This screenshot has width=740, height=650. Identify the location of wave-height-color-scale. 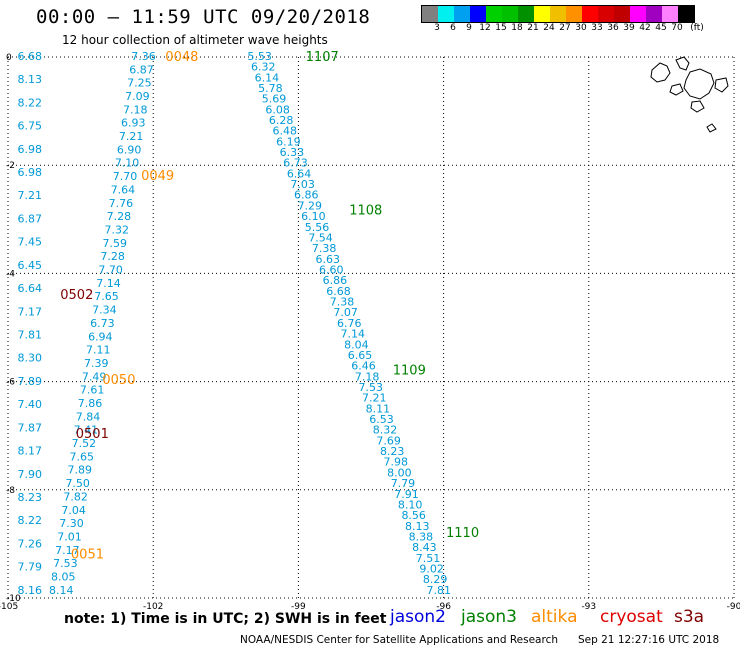
(558, 14).